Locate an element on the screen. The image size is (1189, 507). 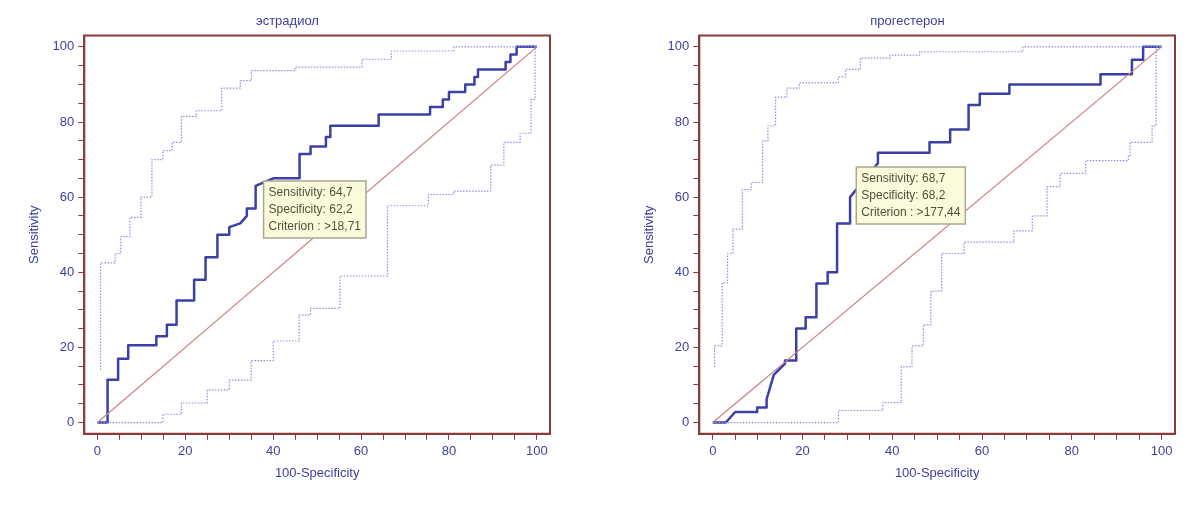
annotation: Sensitivity: 64,7 Specificity: 62,2 Criterion : >18,71 is located at coordinates (315, 208).